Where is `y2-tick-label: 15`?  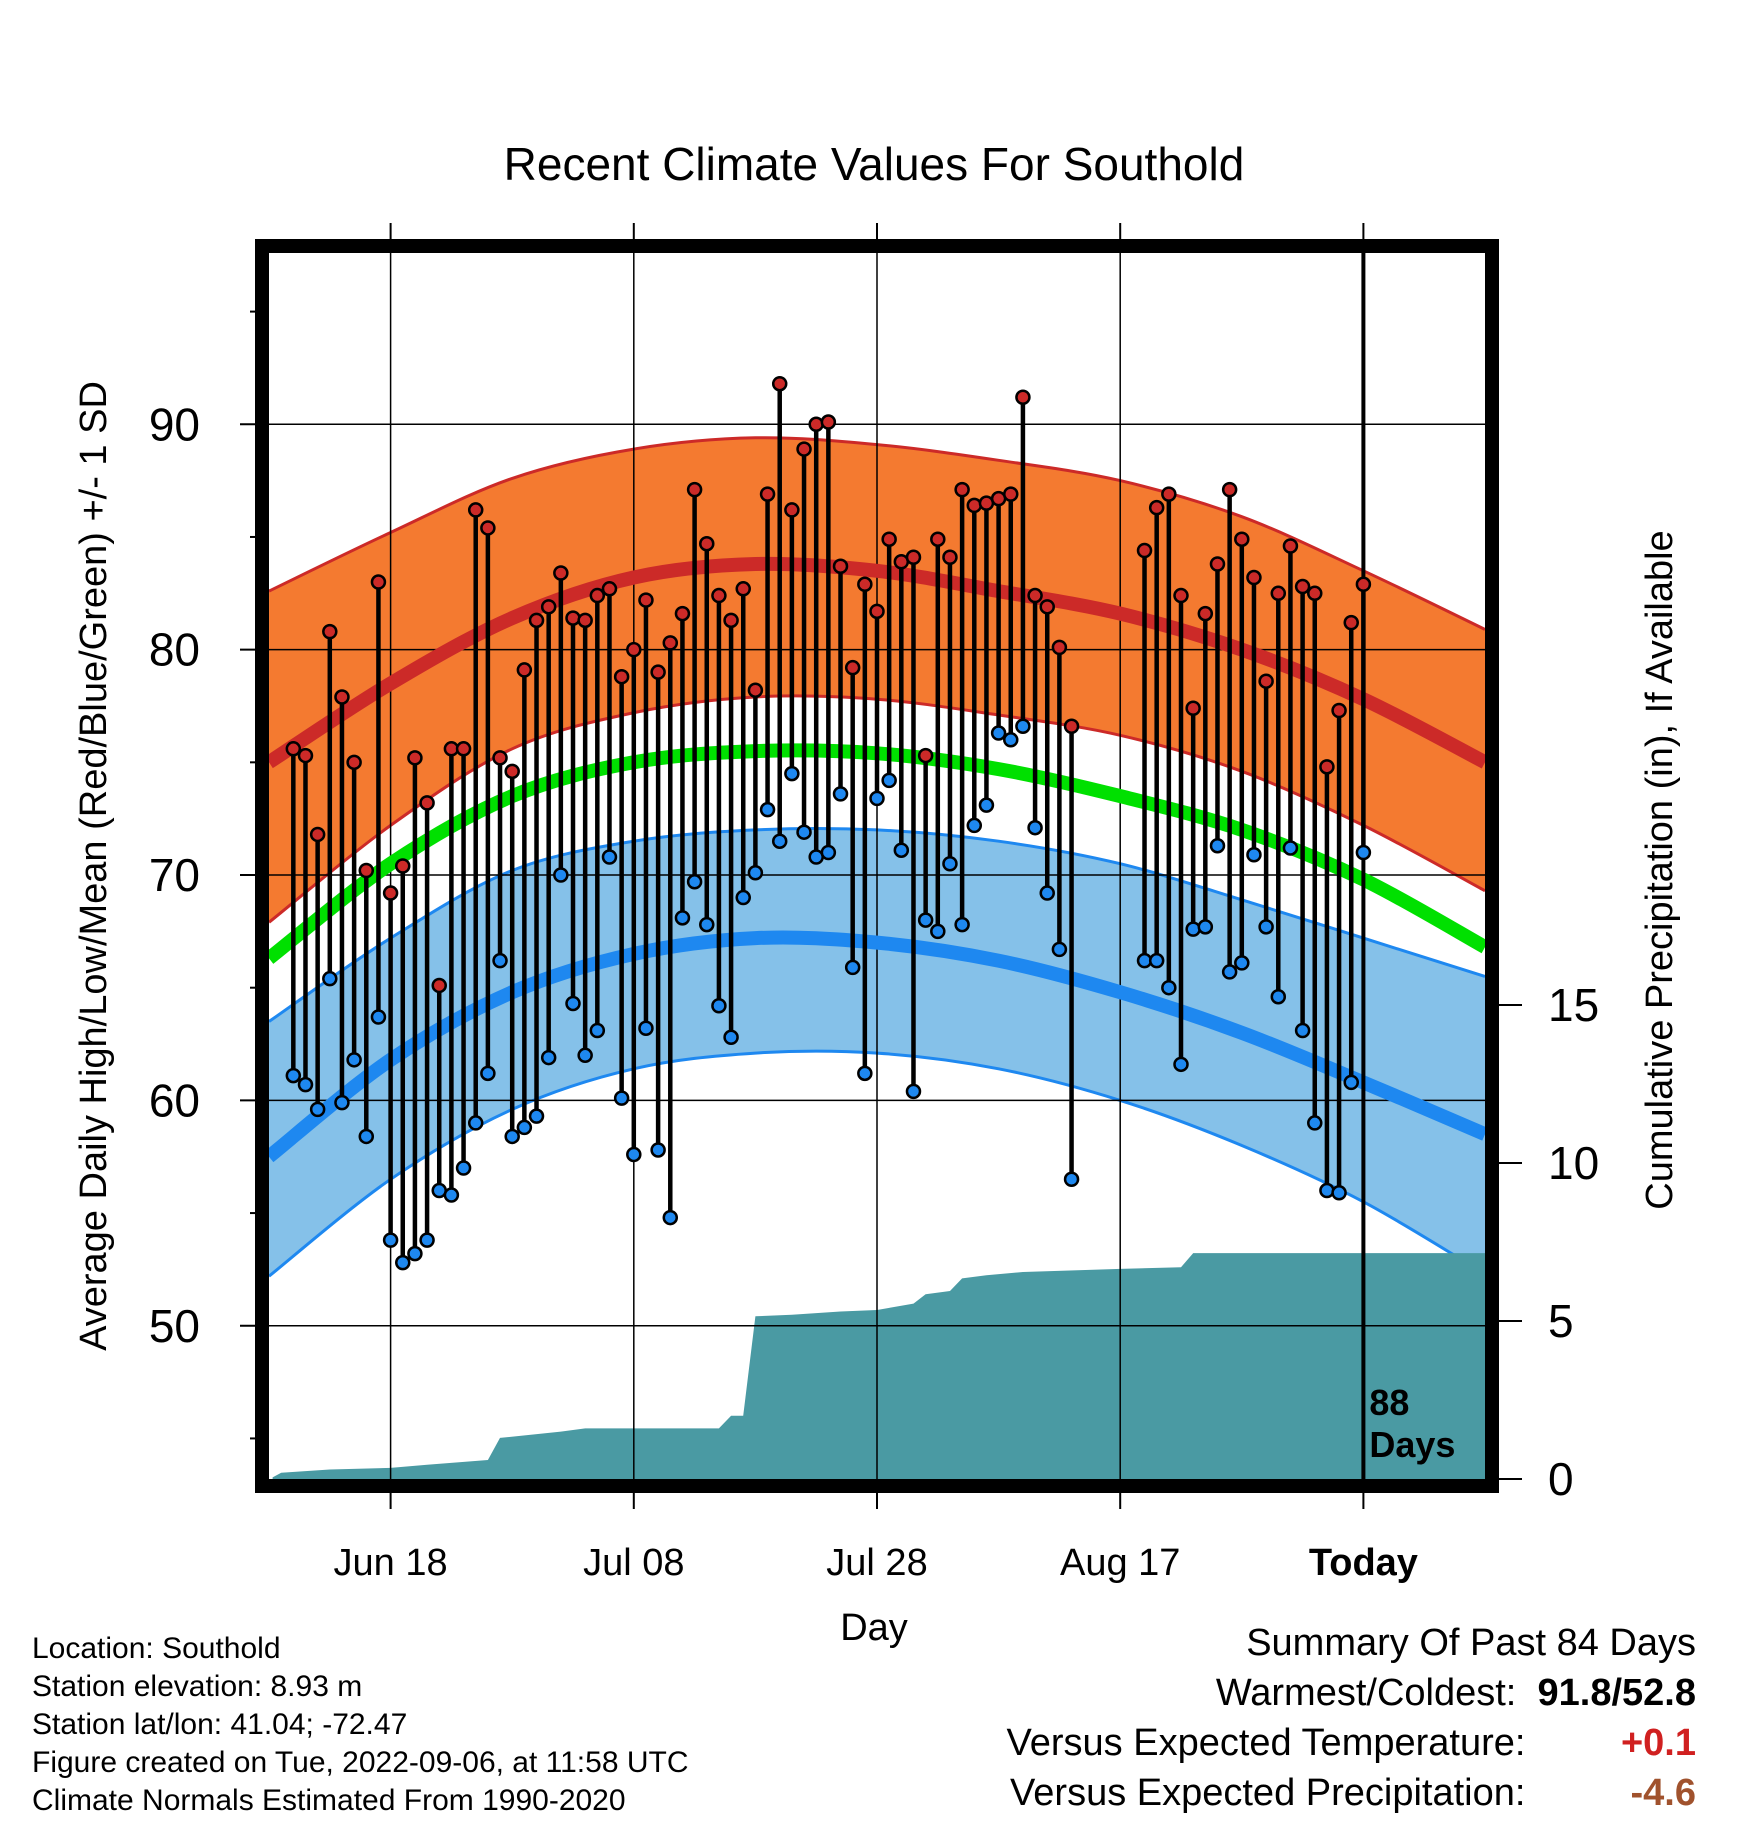
y2-tick-label: 15 is located at coordinates (1573, 1005).